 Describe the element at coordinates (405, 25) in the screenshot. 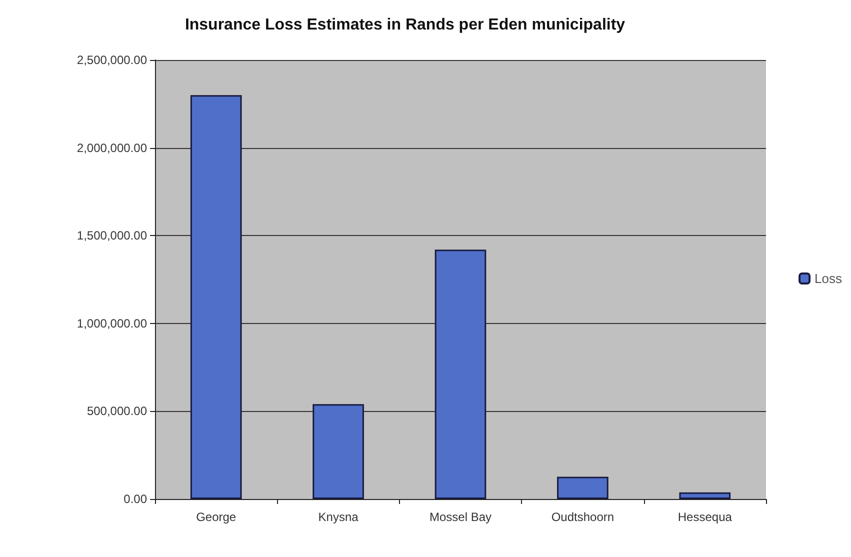

I see `chart-title: Insurance Loss Estimates in Rands per Eden municipality` at that location.